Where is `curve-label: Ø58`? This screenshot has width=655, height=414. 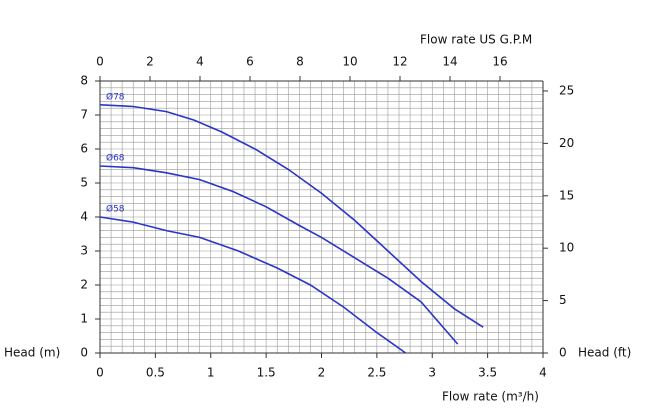
curve-label: Ø58 is located at coordinates (115, 209).